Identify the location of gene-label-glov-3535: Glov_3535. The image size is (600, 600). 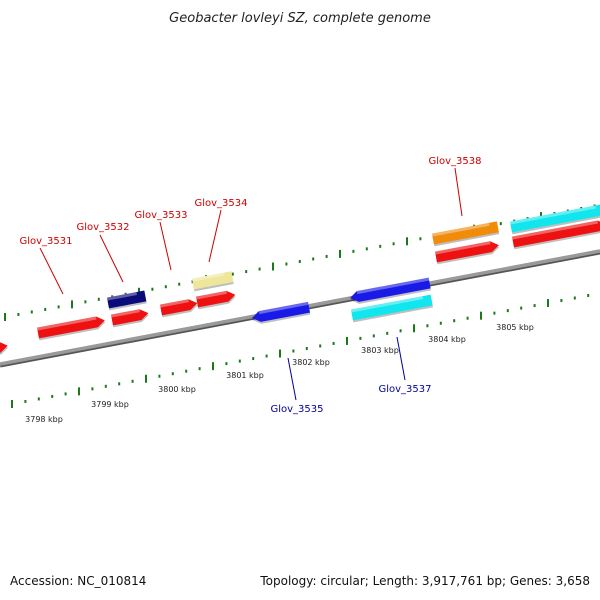
(296, 409).